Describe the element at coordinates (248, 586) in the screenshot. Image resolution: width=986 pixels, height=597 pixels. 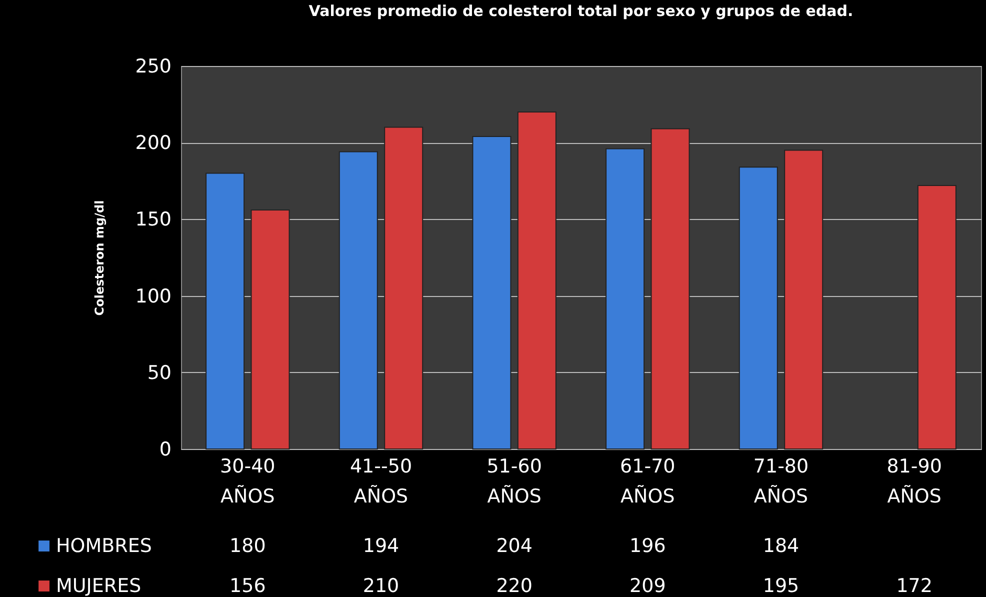
I see `data-label: 156` at that location.